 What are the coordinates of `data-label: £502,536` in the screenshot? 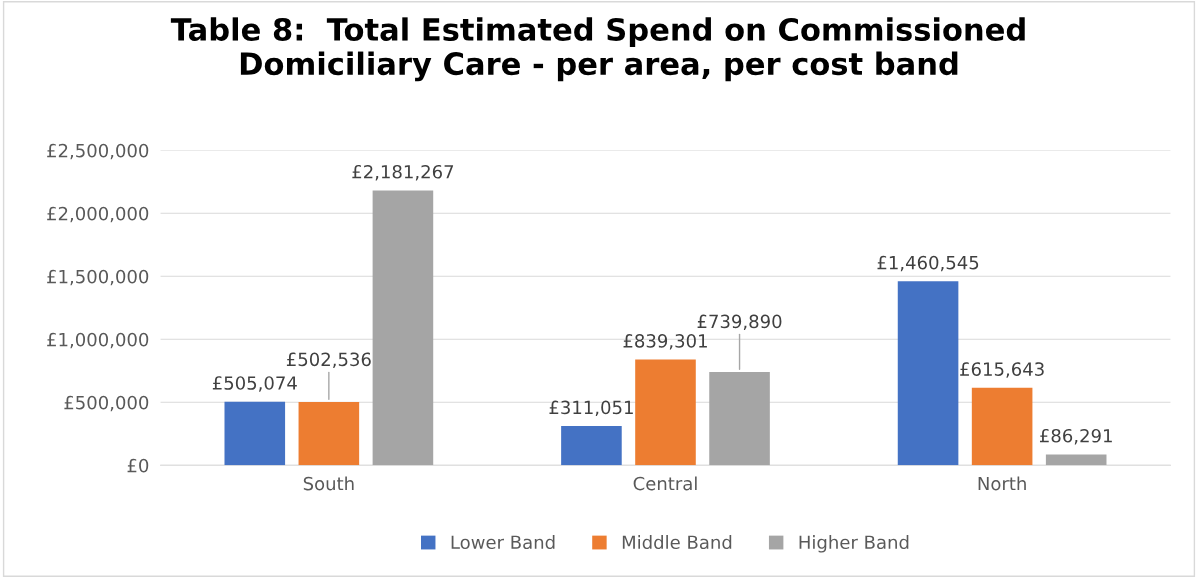 It's located at (328, 360).